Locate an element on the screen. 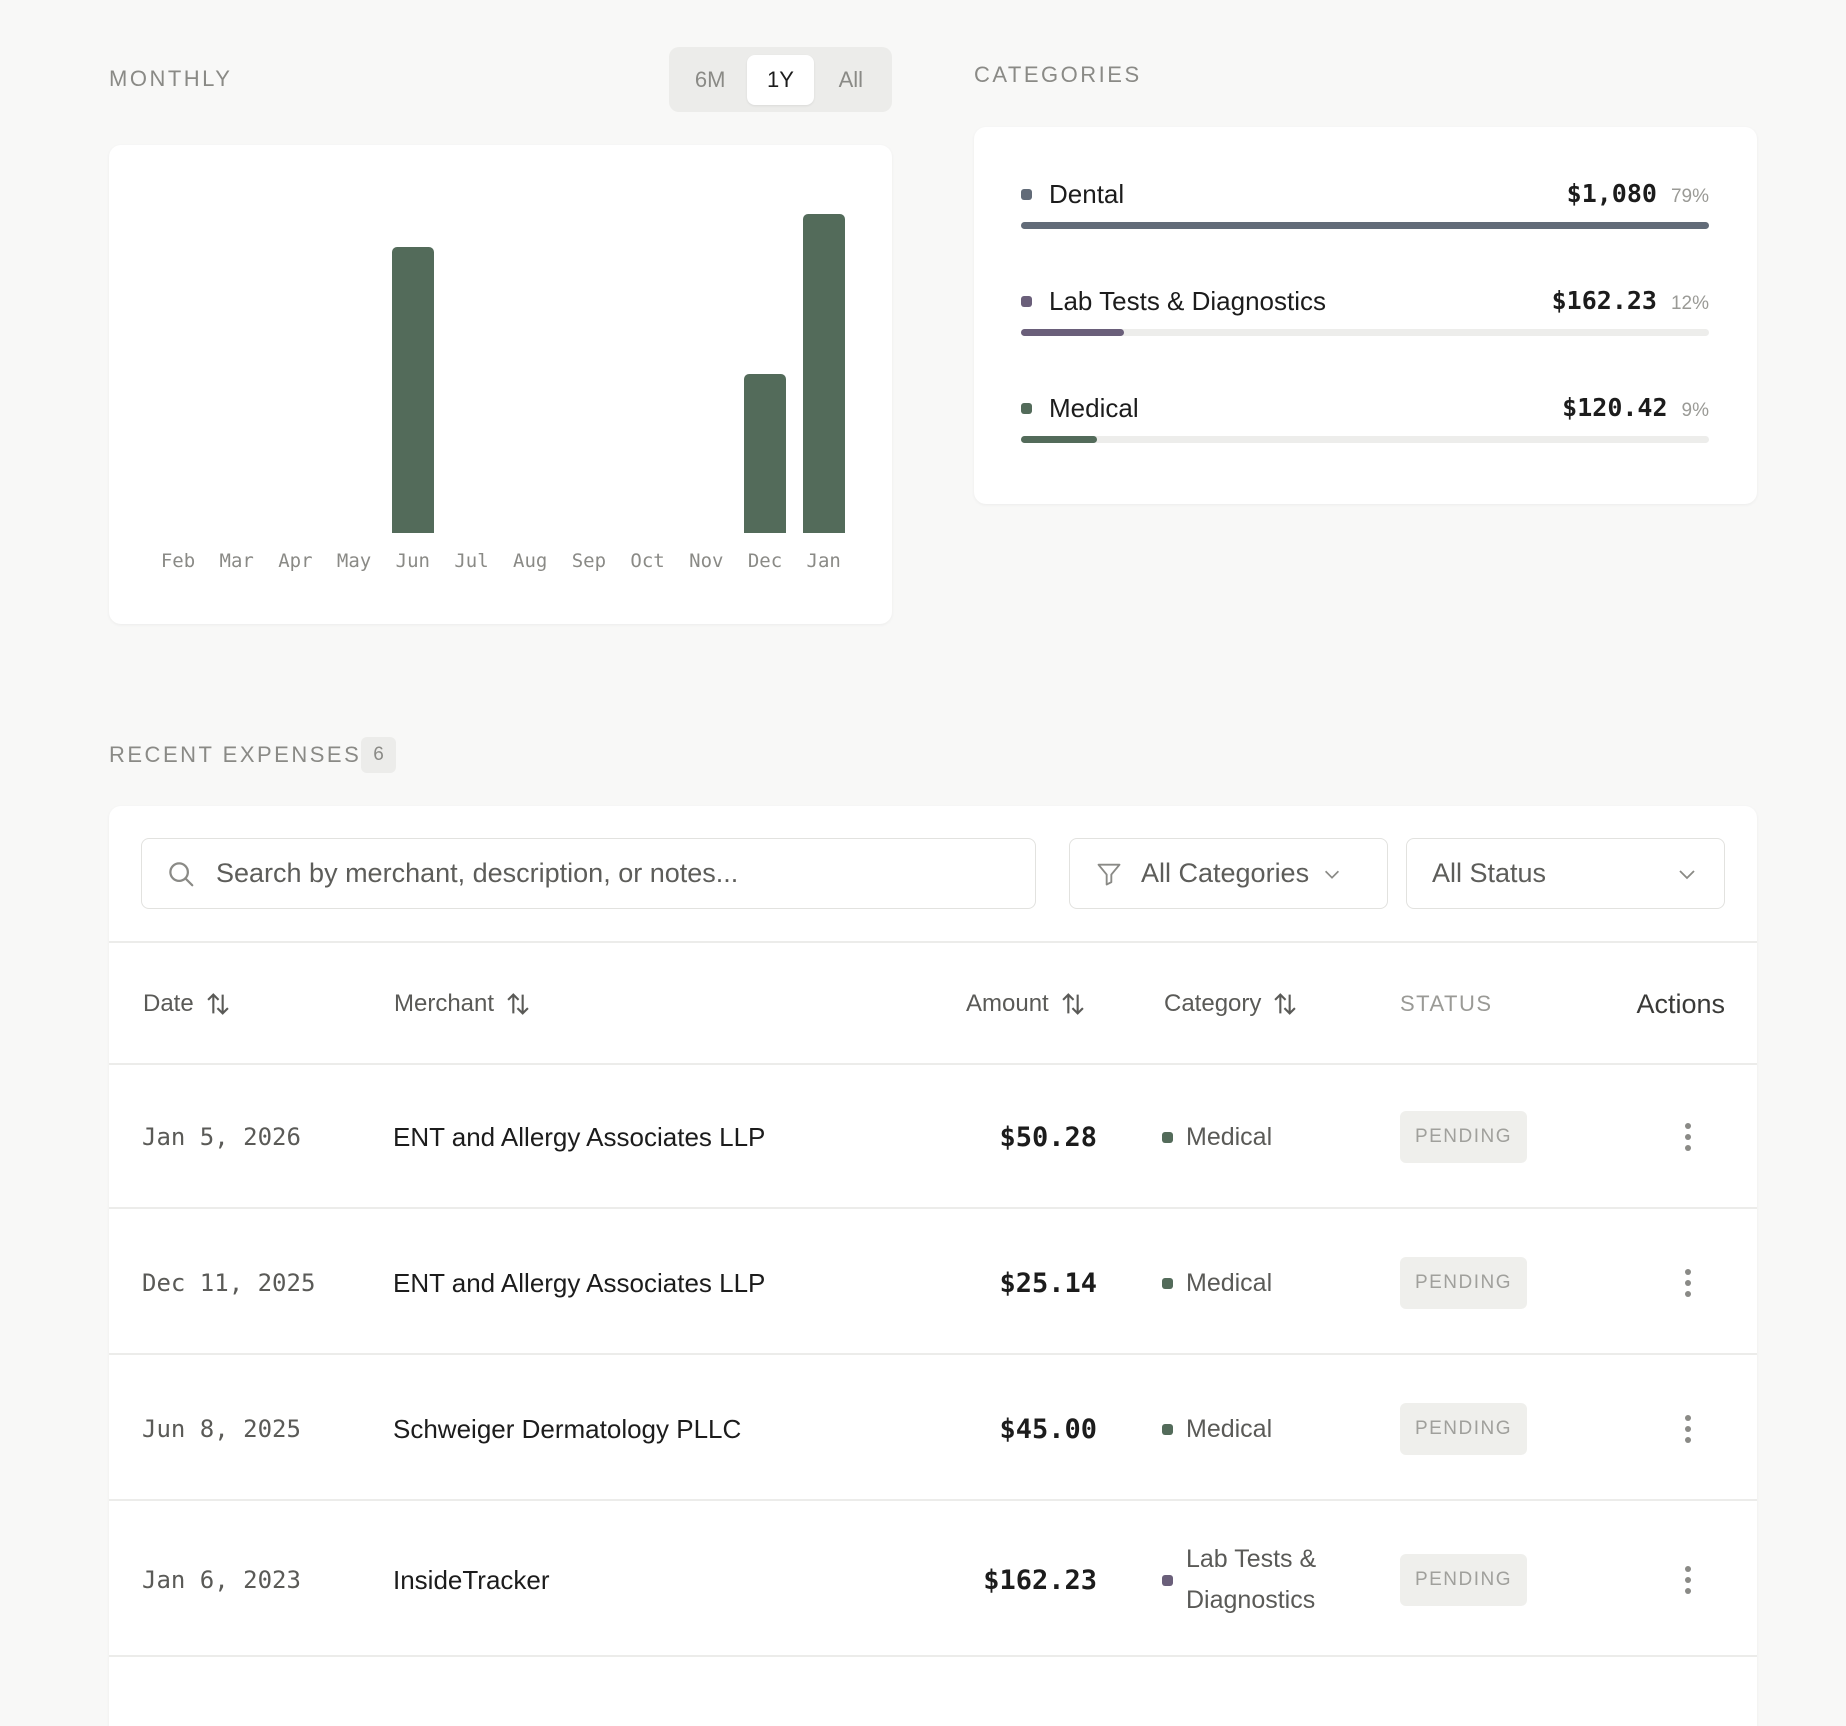  column-label: Date is located at coordinates (168, 1003).